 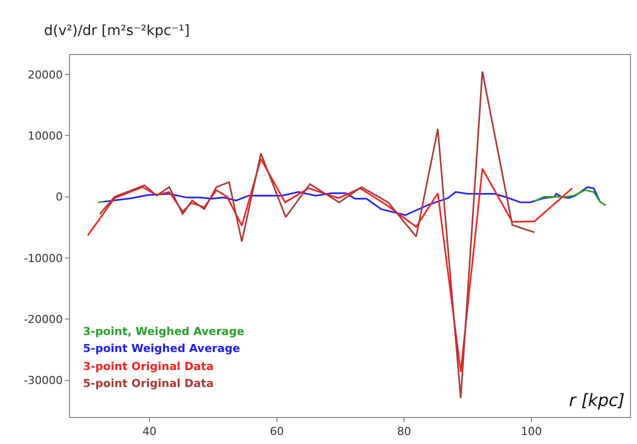 I want to click on y-tick-label: 10000, so click(x=45, y=136).